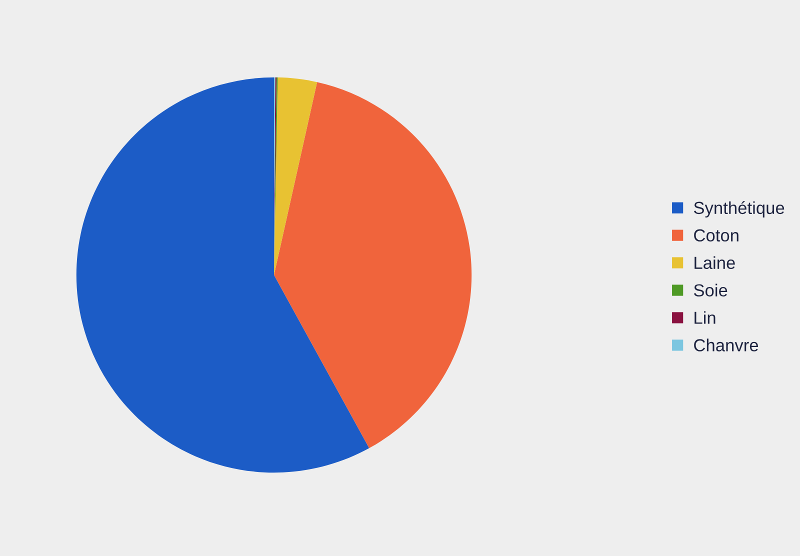  What do you see at coordinates (726, 345) in the screenshot?
I see `legend-label: Chanvre` at bounding box center [726, 345].